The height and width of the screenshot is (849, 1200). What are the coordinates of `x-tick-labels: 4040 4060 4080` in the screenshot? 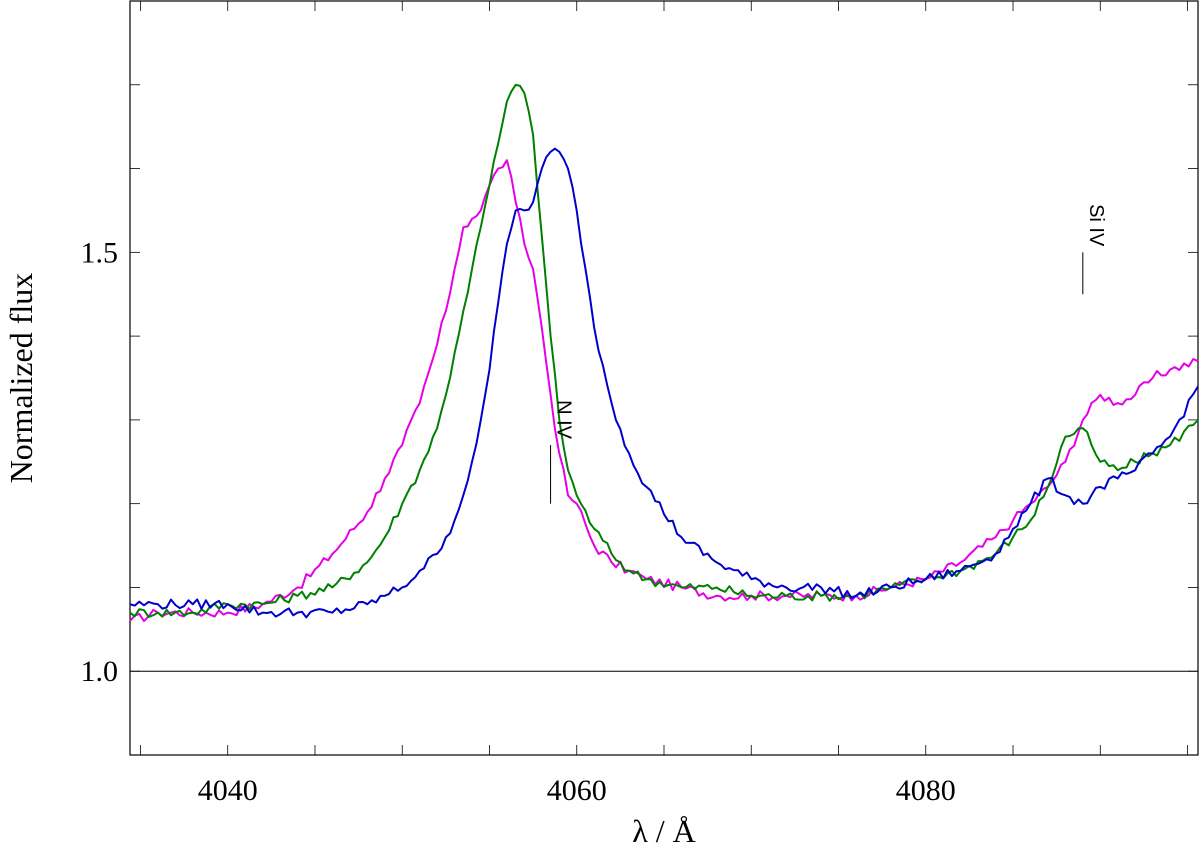 It's located at (577, 790).